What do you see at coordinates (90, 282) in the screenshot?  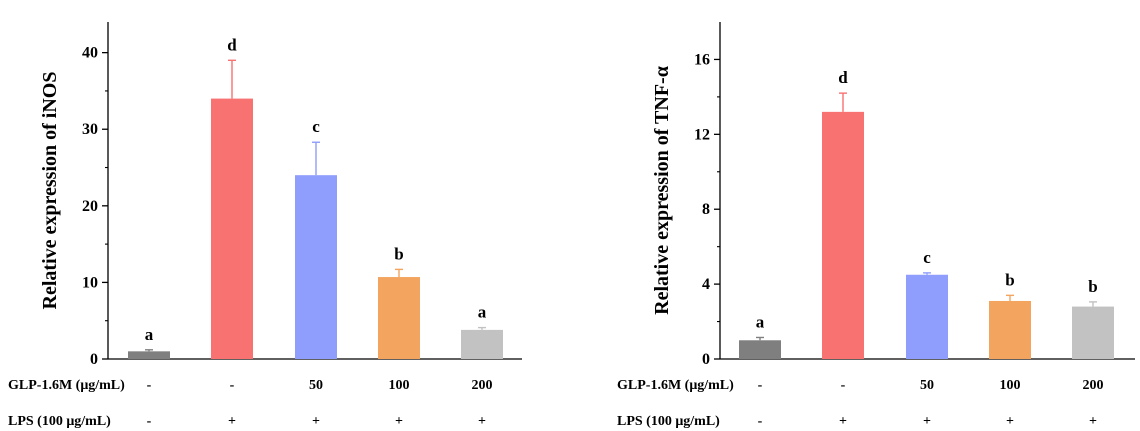 I see `y-tick-label: 10` at bounding box center [90, 282].